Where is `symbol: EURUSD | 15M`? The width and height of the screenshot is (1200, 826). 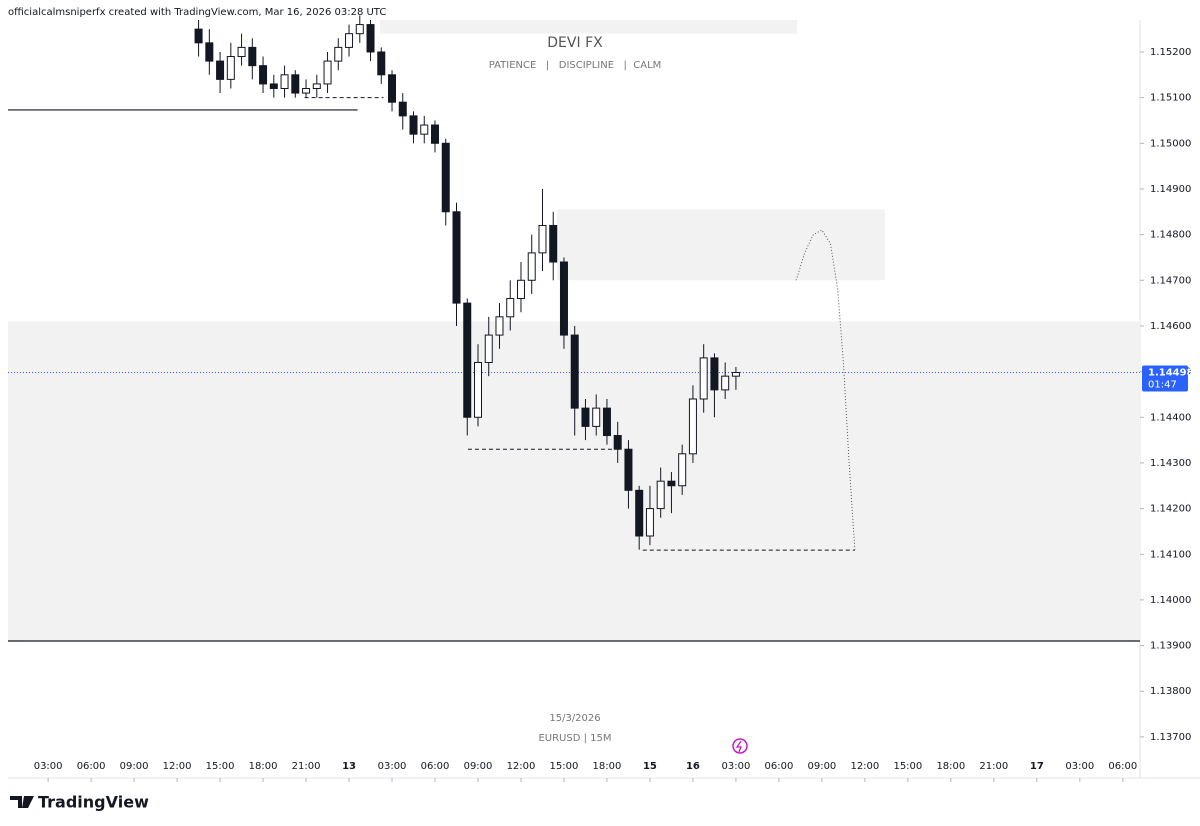
symbol: EURUSD | 15M is located at coordinates (574, 738).